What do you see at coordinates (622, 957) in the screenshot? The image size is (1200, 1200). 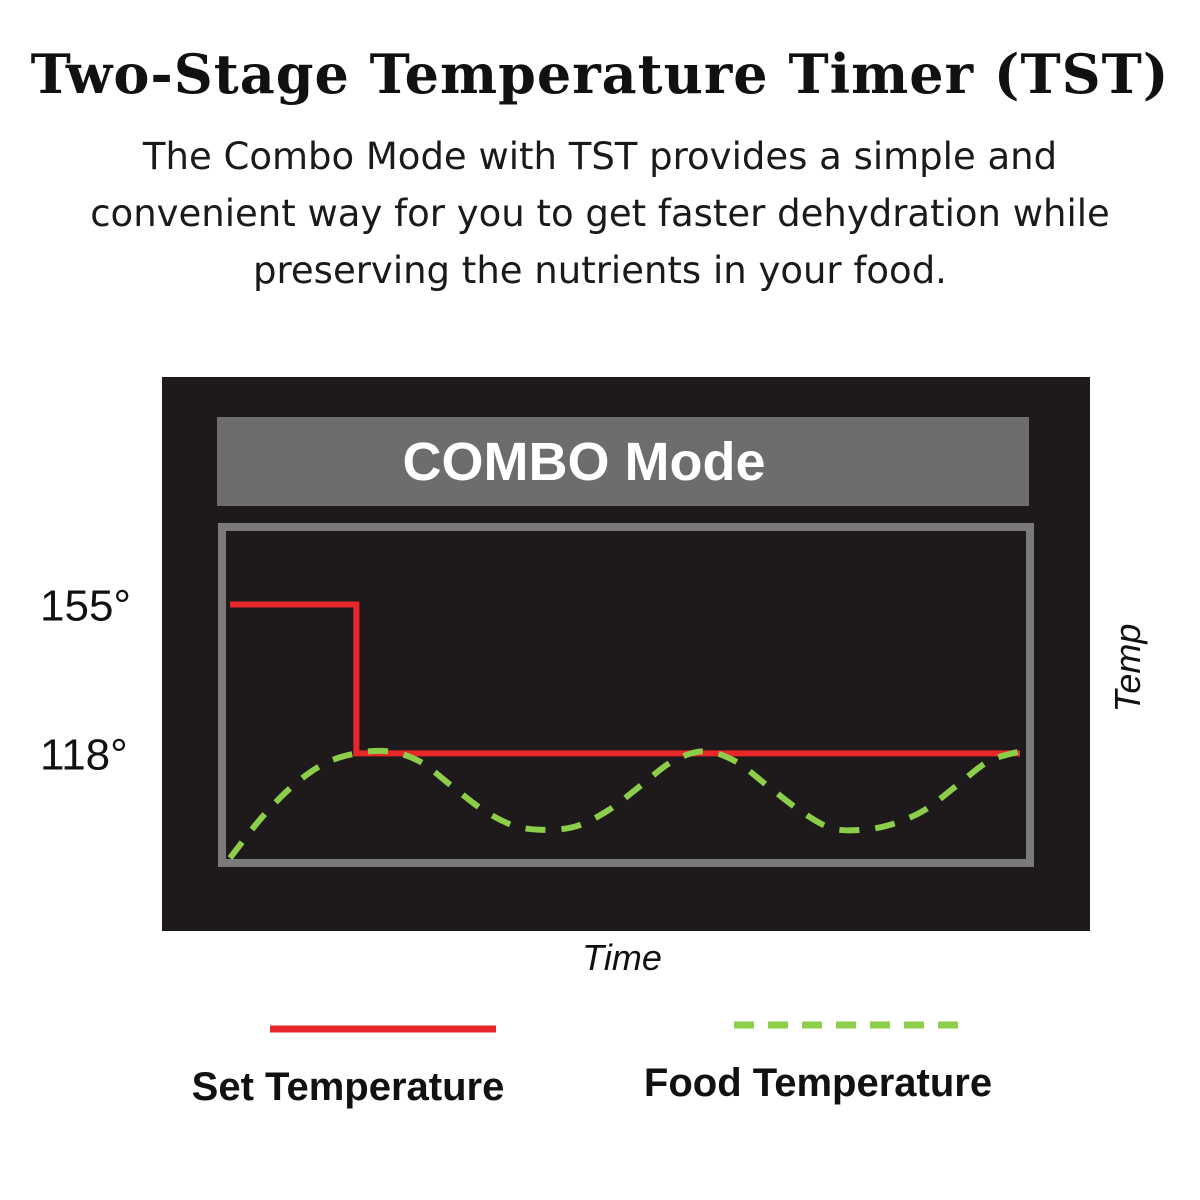 I see `x-axis-label: Time` at bounding box center [622, 957].